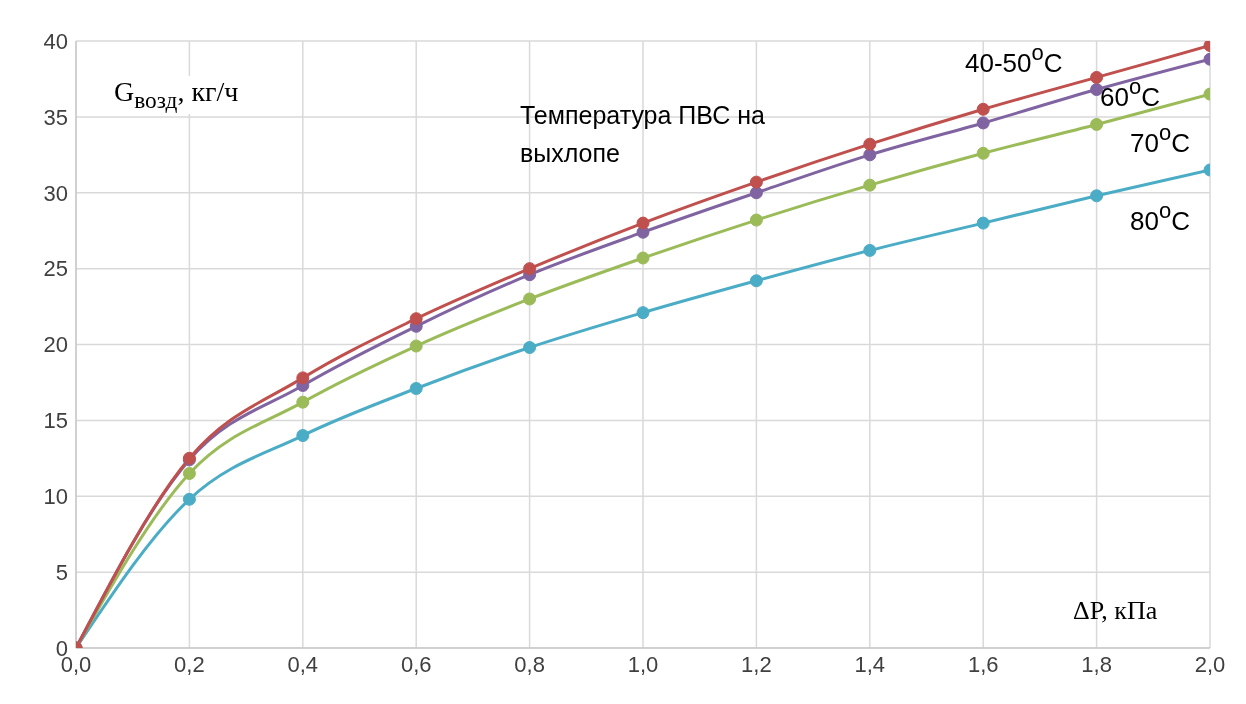  What do you see at coordinates (1160, 139) in the screenshot?
I see `series-label: 70$^{o}$C` at bounding box center [1160, 139].